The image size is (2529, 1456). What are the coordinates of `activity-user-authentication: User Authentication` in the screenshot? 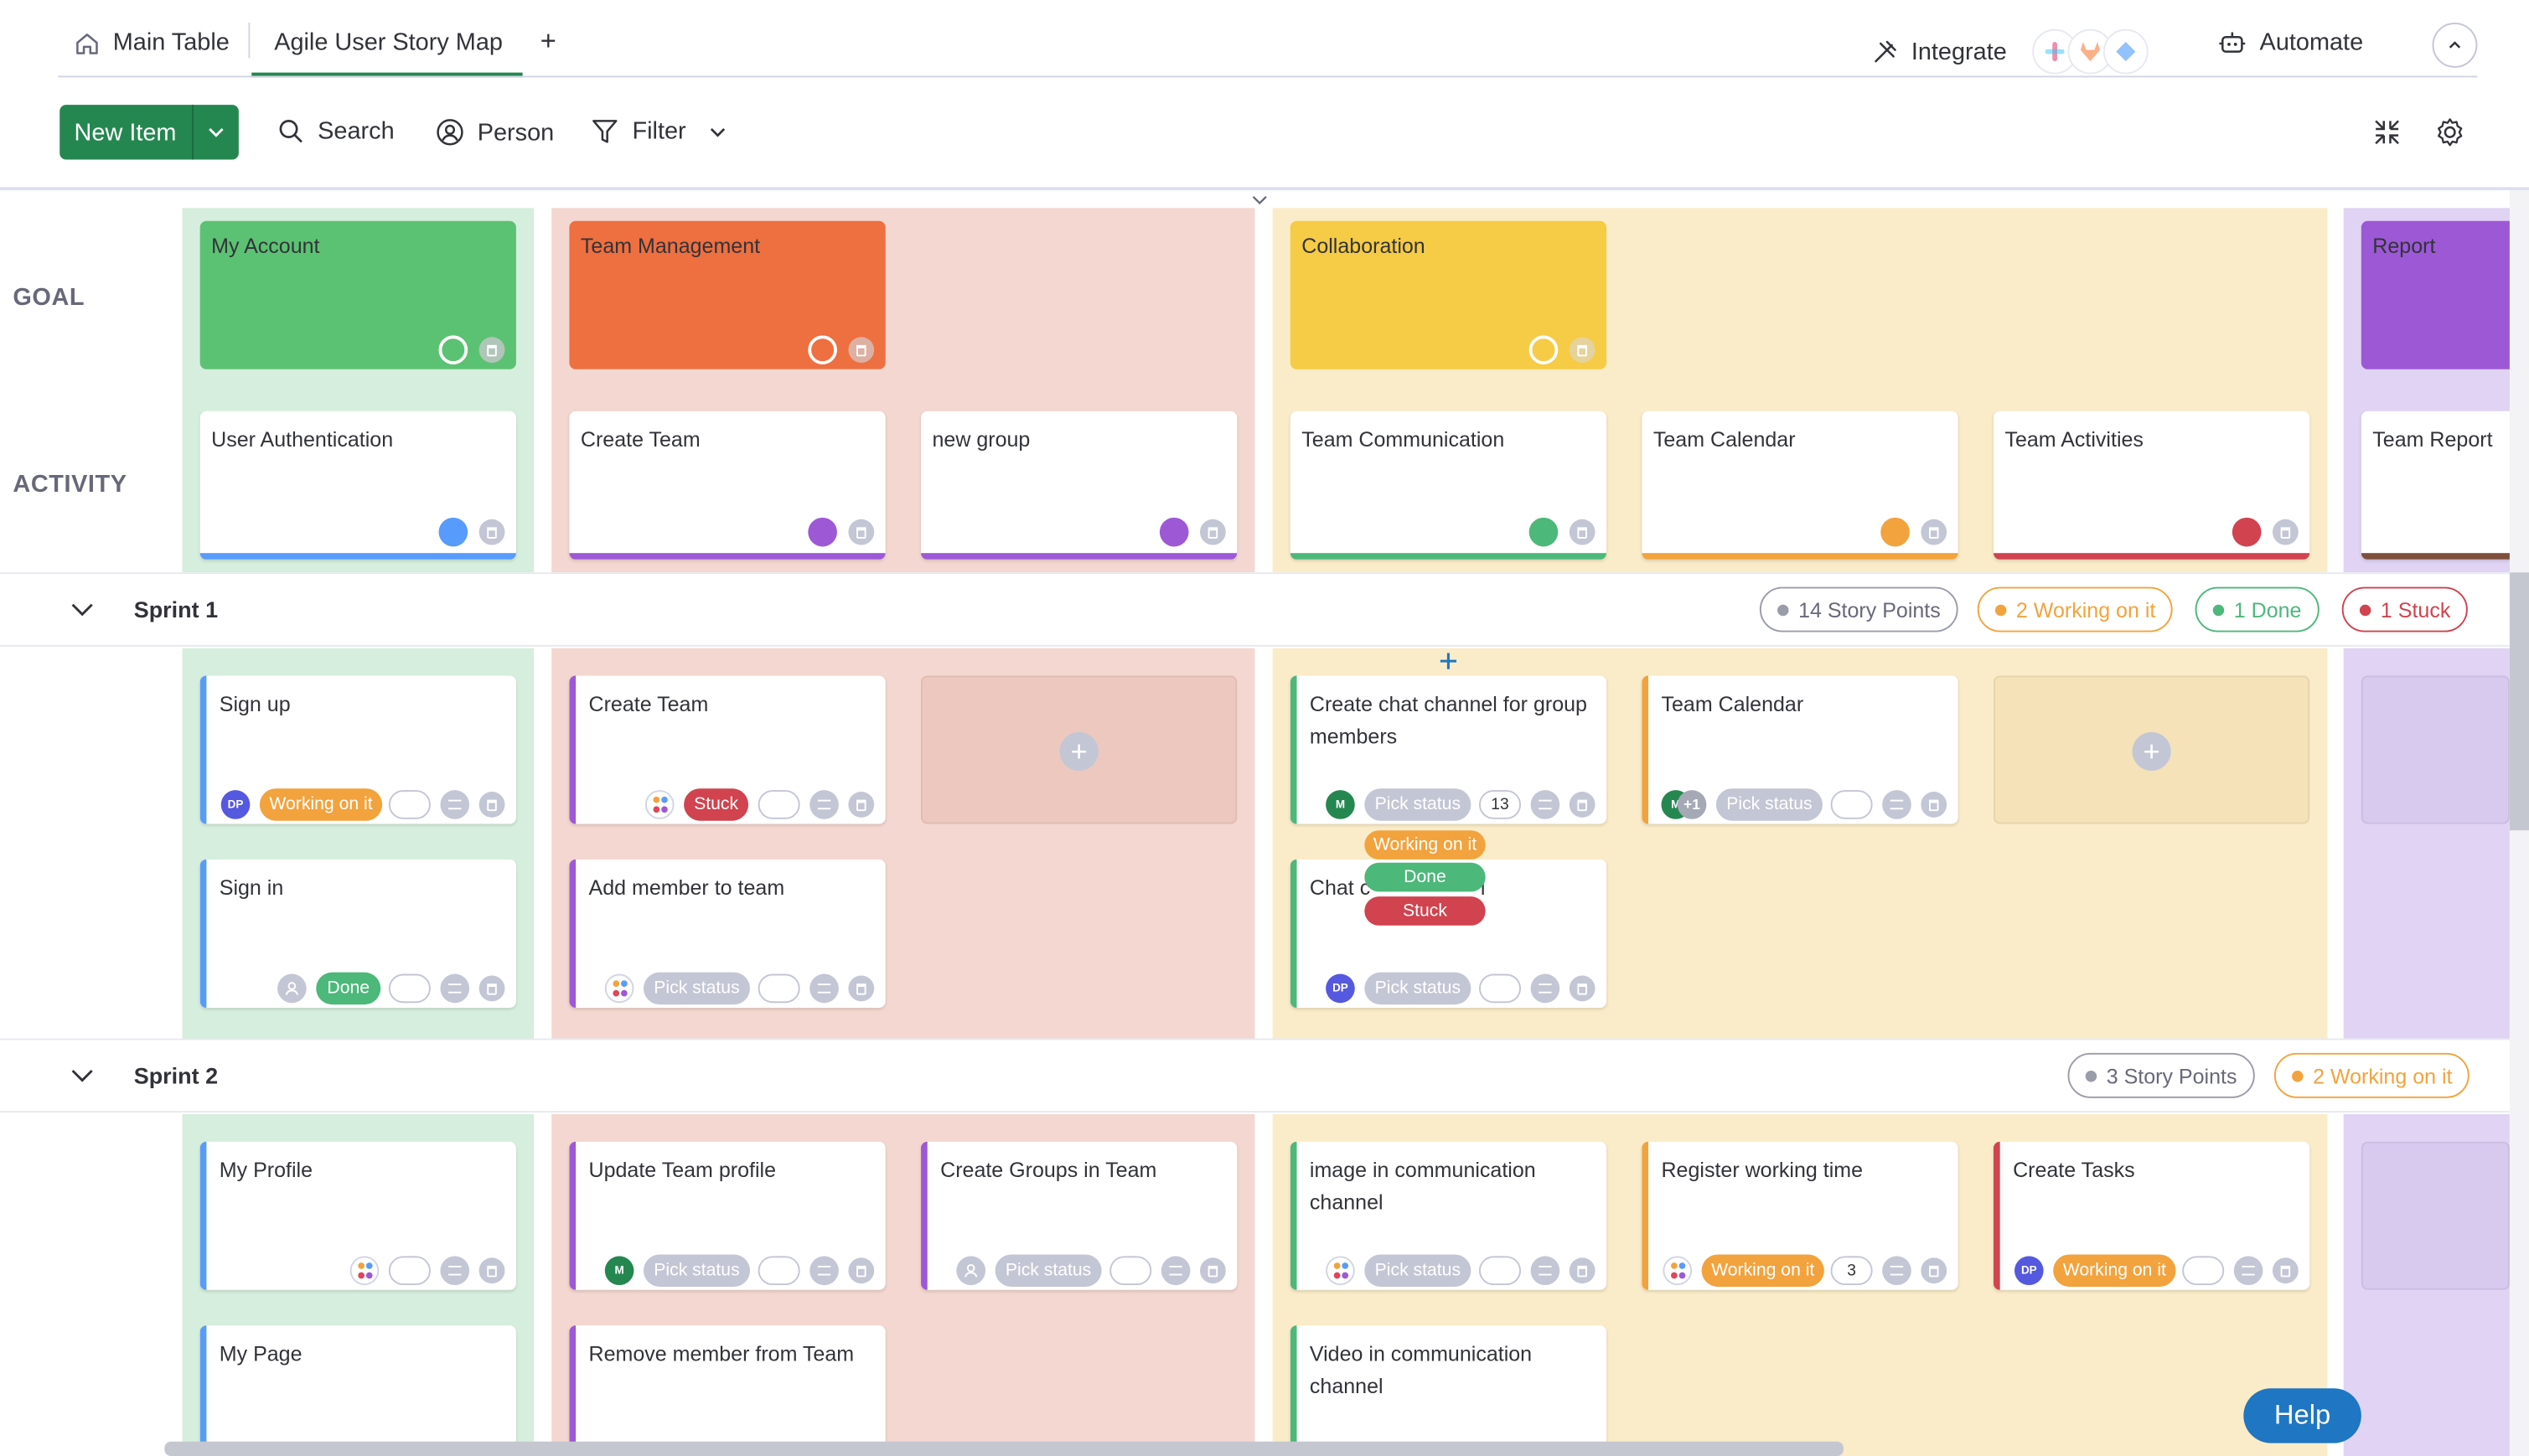 It's located at (357, 485).